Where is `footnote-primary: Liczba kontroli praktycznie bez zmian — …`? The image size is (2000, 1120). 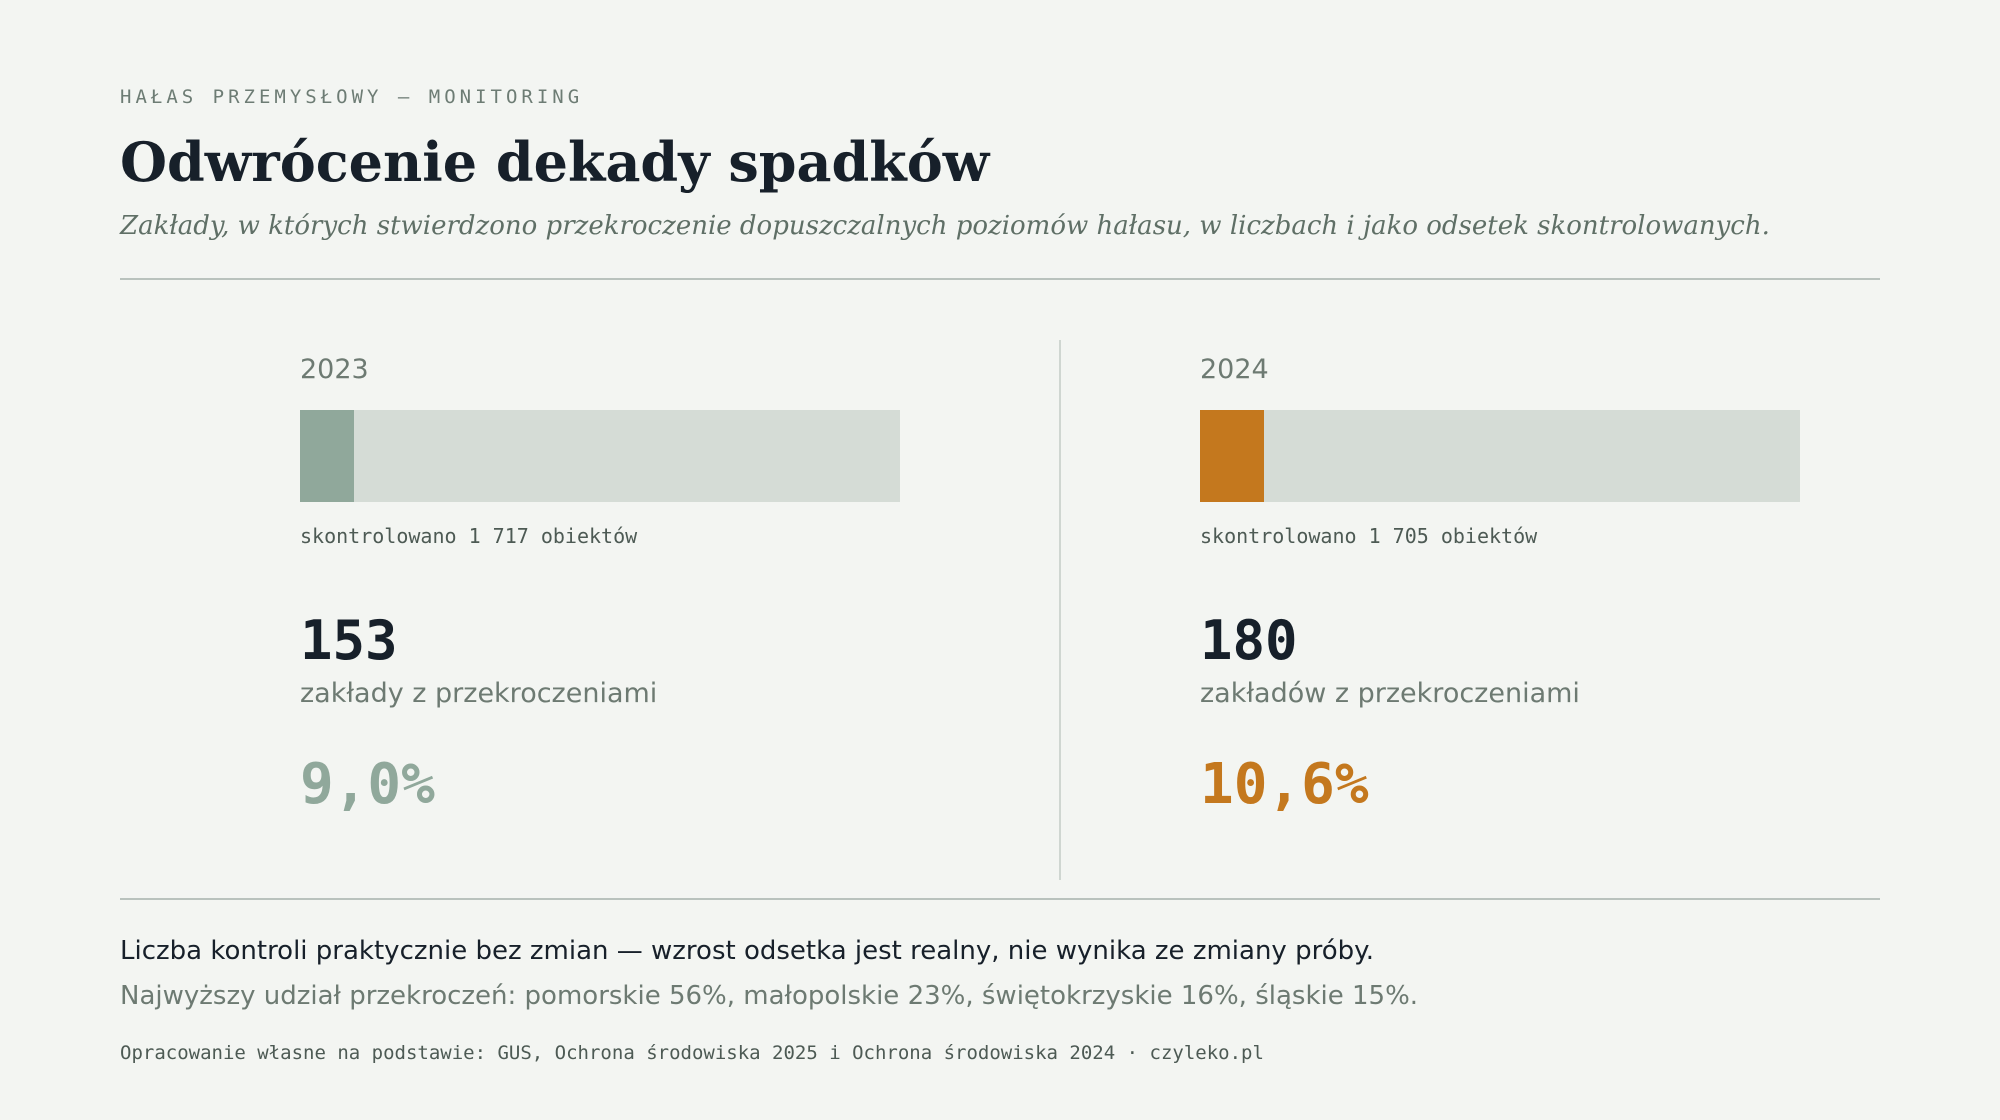
footnote-primary: Liczba kontroli praktycznie bez zmian — … is located at coordinates (747, 951).